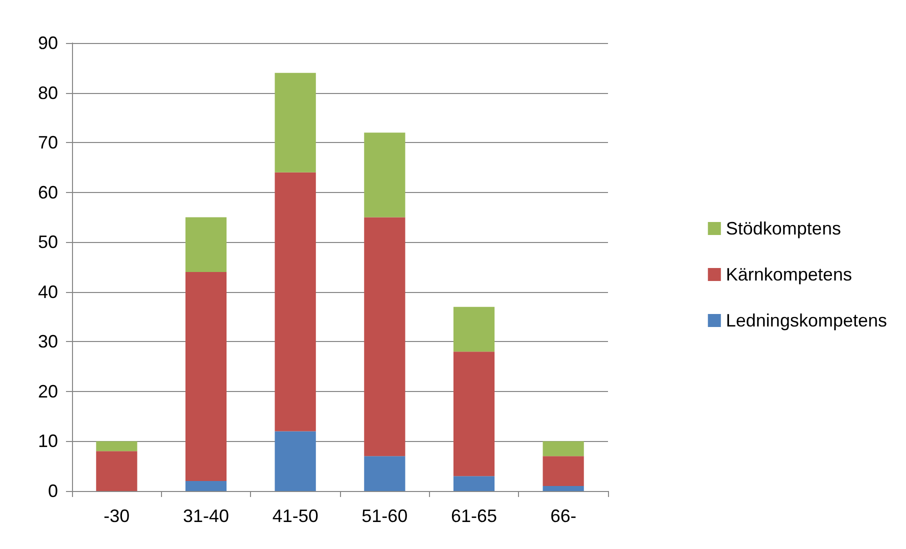  I want to click on x-tick-label: 61-65, so click(474, 516).